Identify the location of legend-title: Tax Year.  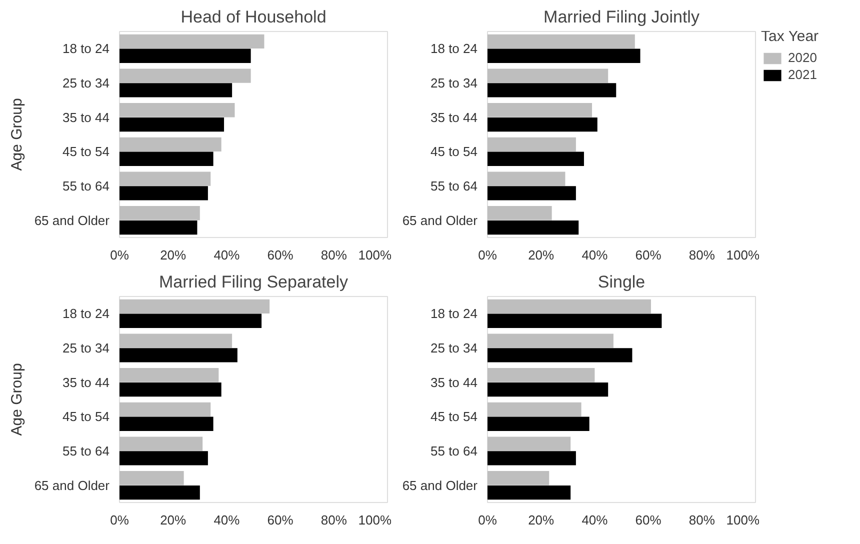
(790, 37).